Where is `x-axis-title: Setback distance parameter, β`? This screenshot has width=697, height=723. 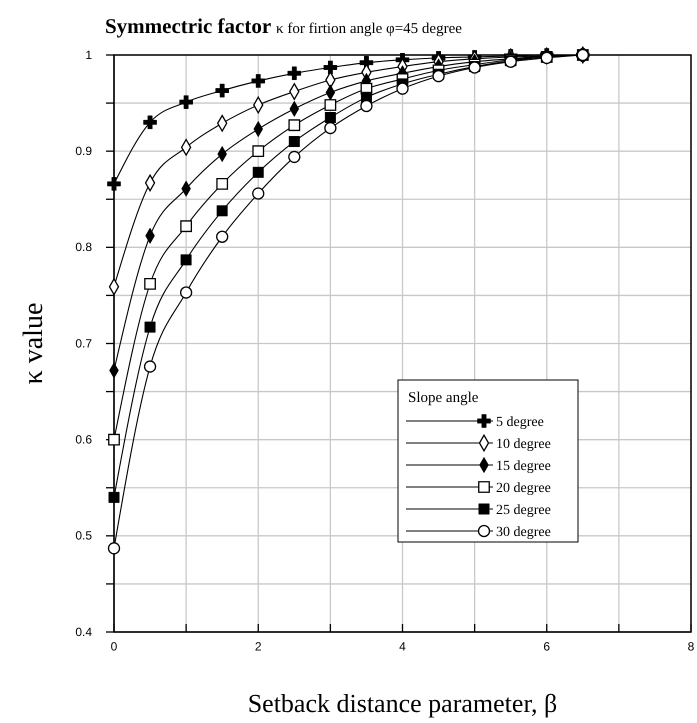 x-axis-title: Setback distance parameter, β is located at coordinates (403, 703).